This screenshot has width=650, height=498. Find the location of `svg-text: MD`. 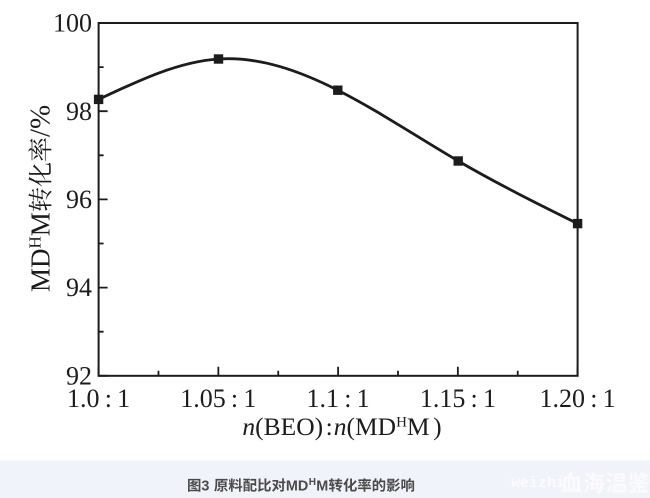

svg-text: MD is located at coordinates (297, 487).